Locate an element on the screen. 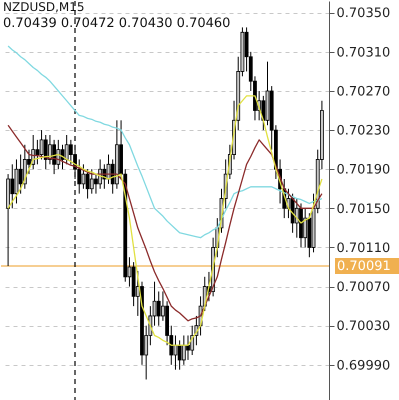  y-tick-label: 0.69990 is located at coordinates (363, 366).